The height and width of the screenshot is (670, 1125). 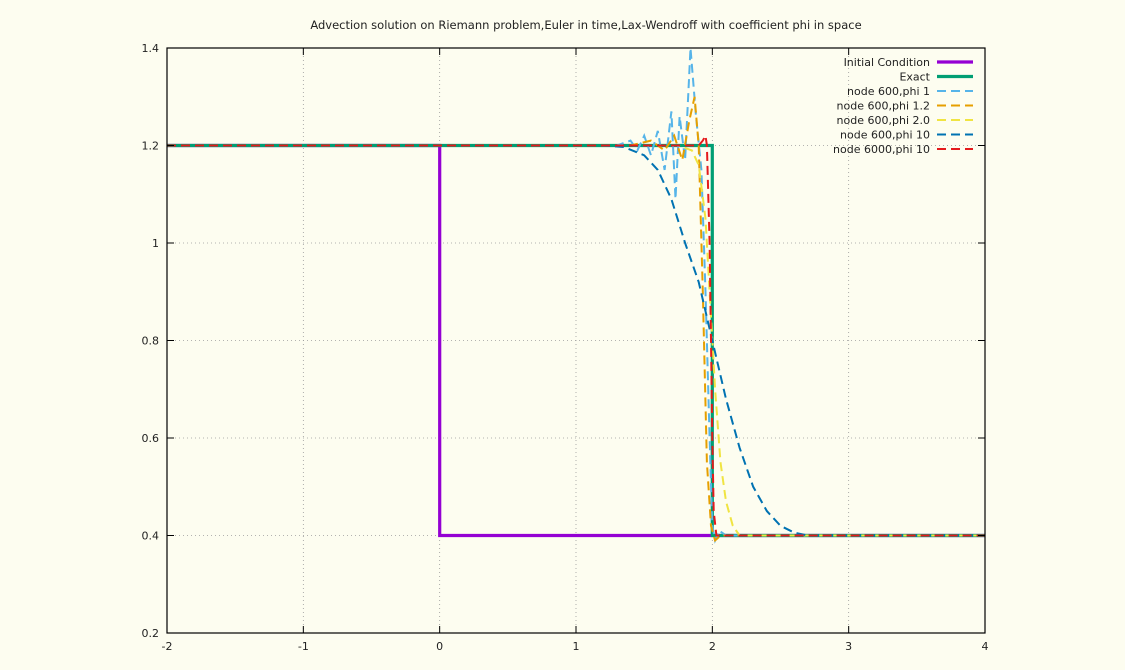 What do you see at coordinates (848, 646) in the screenshot?
I see `x-tick-label: 3` at bounding box center [848, 646].